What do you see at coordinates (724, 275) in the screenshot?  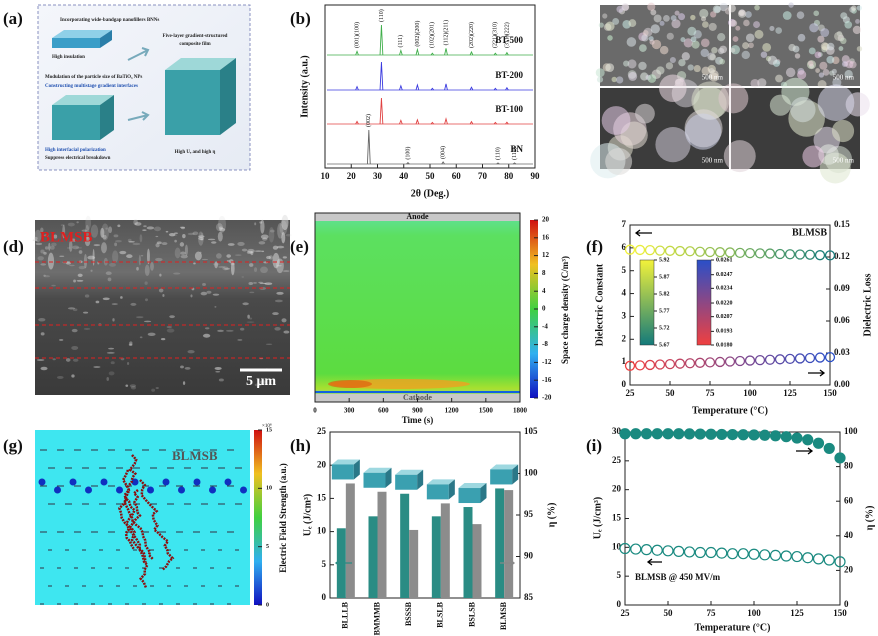 I see `colorbar-tick-label: 0.0247` at bounding box center [724, 275].